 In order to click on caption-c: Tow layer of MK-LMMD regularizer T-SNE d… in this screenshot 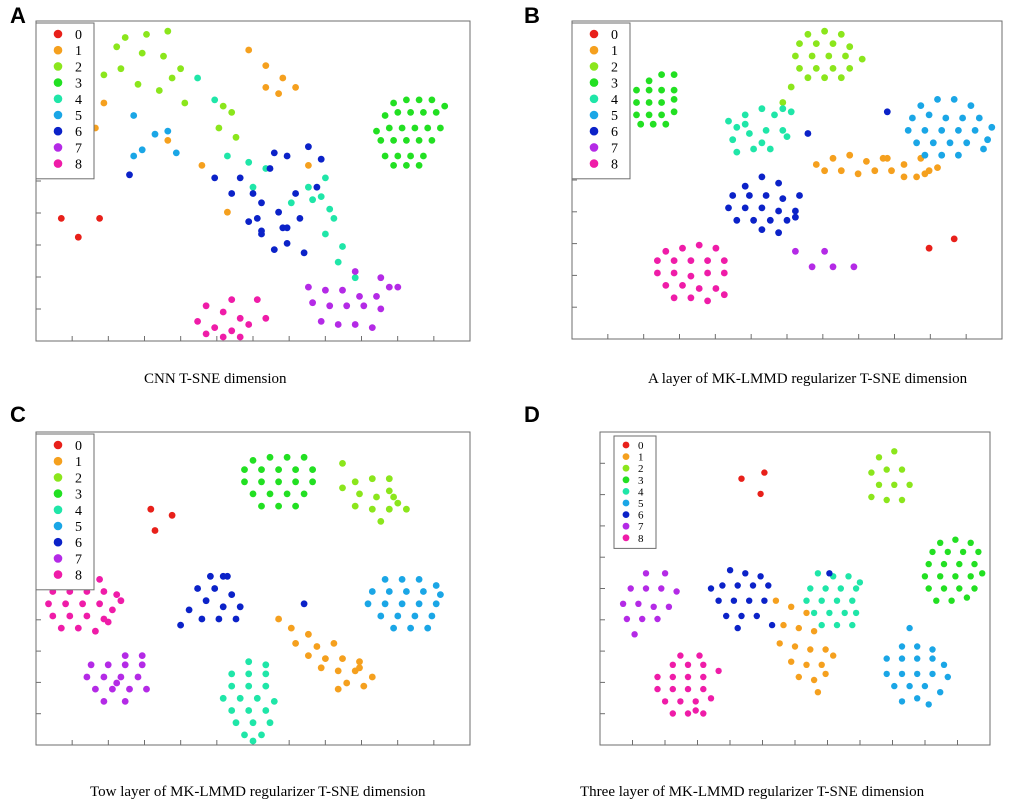, I will do `click(258, 792)`.